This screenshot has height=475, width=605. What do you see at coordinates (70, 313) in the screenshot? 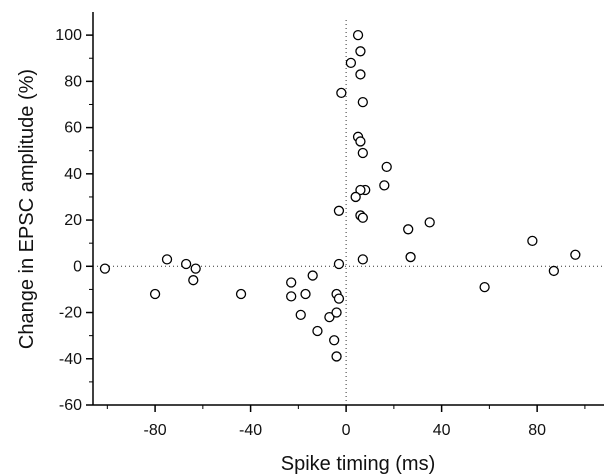
I see `y-tick-label: -20` at bounding box center [70, 313].